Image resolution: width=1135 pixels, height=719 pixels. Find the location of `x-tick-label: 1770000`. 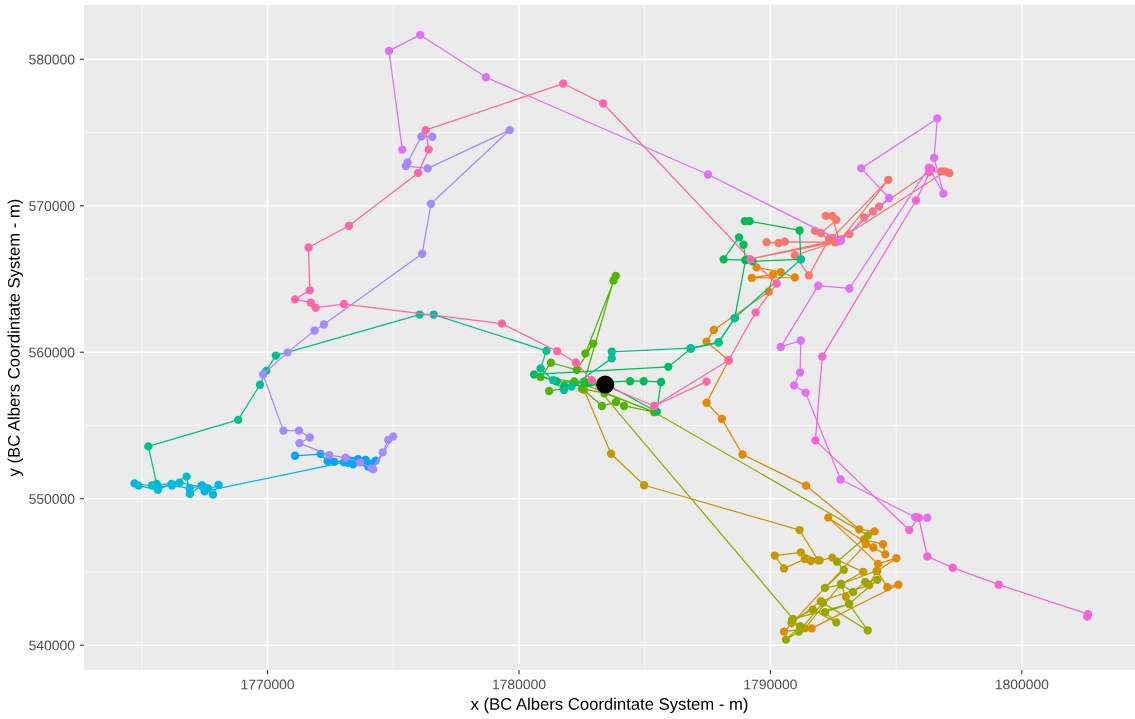

x-tick-label: 1770000 is located at coordinates (268, 684).